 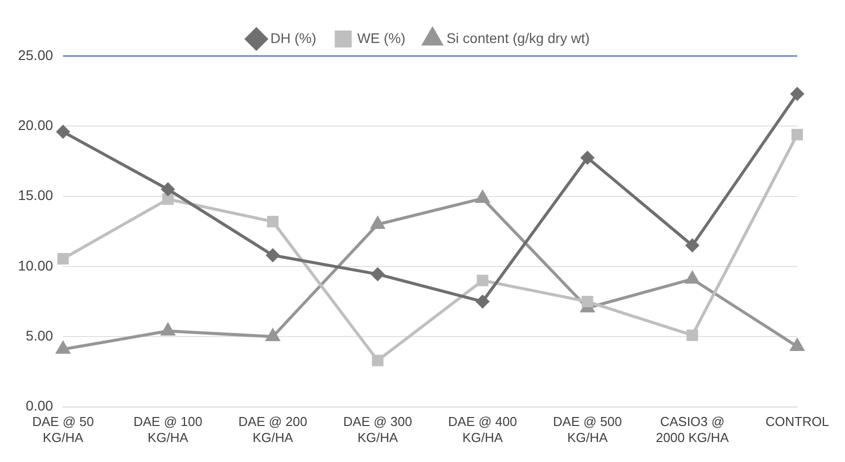 I want to click on y-tick-label: 25.00, so click(x=36, y=54).